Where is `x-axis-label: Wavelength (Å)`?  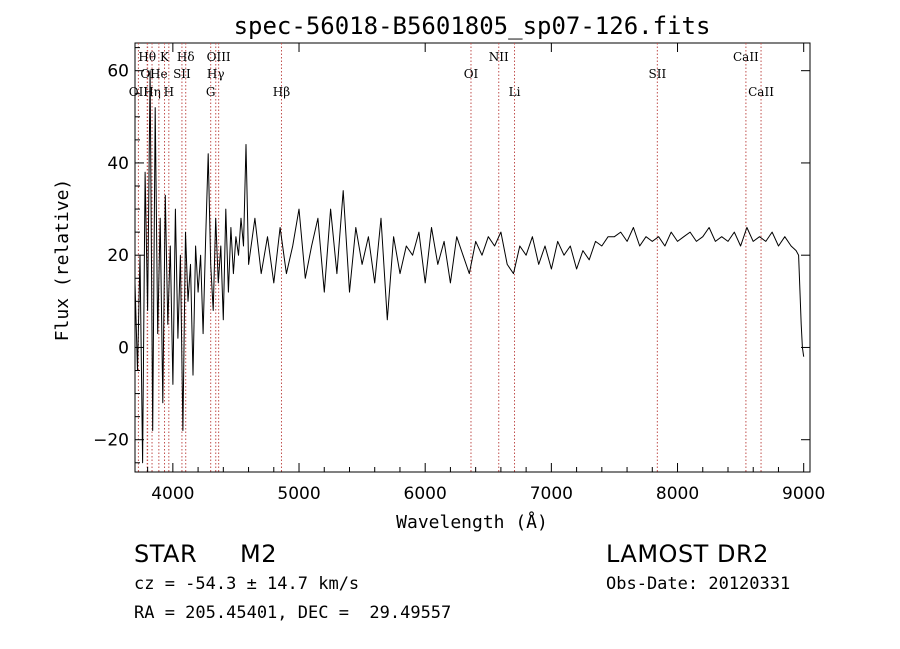 x-axis-label: Wavelength (Å) is located at coordinates (472, 522).